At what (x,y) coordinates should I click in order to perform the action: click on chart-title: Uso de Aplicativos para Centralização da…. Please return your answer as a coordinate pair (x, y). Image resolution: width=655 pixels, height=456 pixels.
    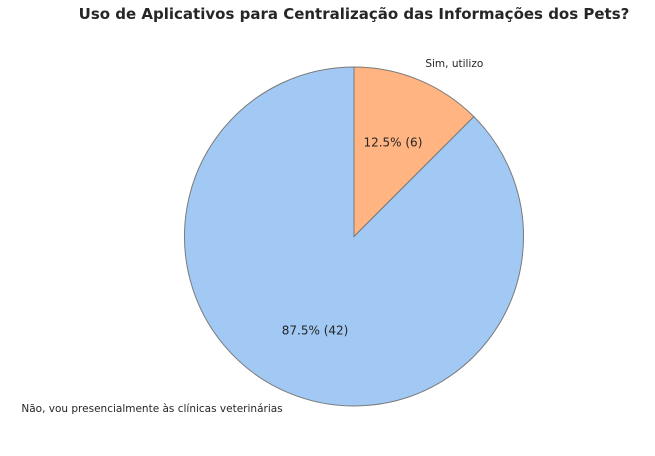
    Looking at the image, I should click on (354, 14).